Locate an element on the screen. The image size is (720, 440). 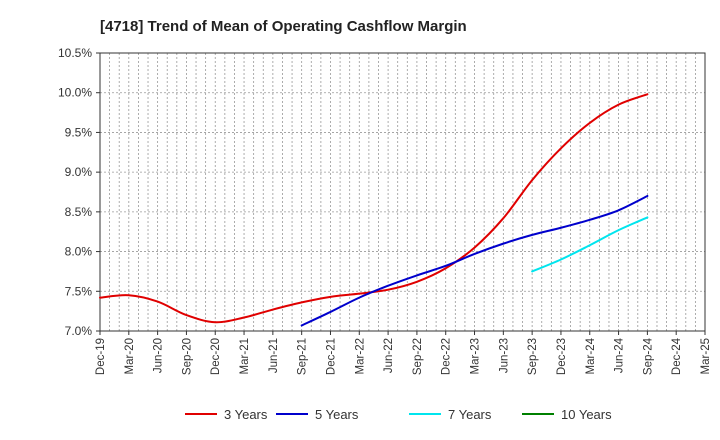
y-axis: 7.0% 7.5% 8.0% 8.5% 9.0% 9.5% 10.0% 10.5% is located at coordinates (79, 192).